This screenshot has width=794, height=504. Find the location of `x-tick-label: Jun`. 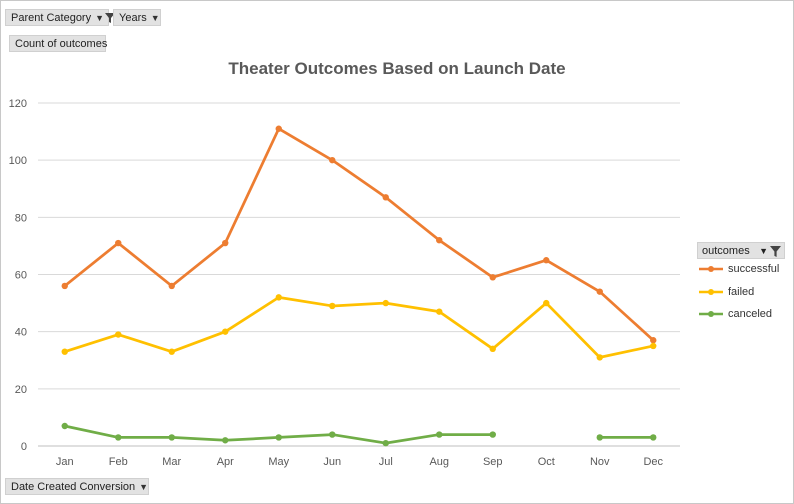

x-tick-label: Jun is located at coordinates (332, 462).